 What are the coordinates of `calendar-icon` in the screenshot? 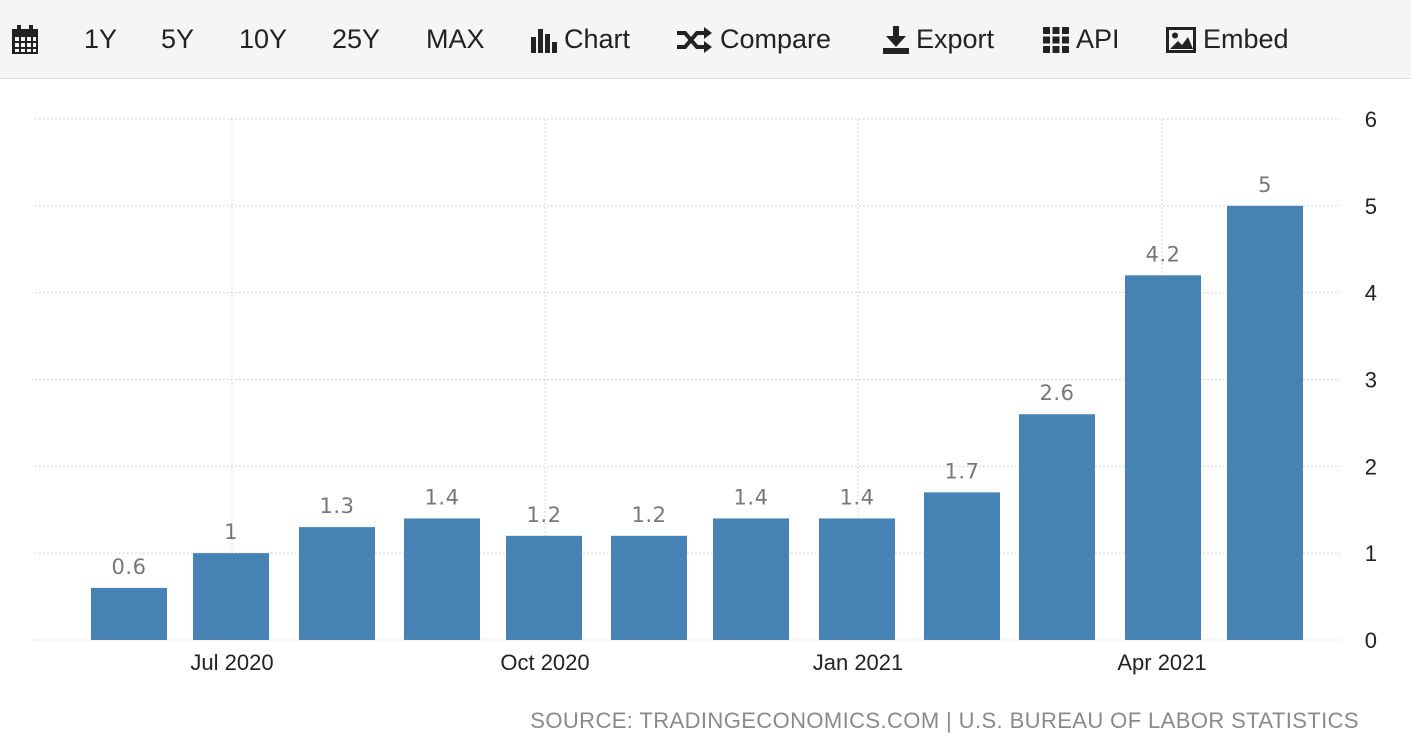 It's located at (25, 39).